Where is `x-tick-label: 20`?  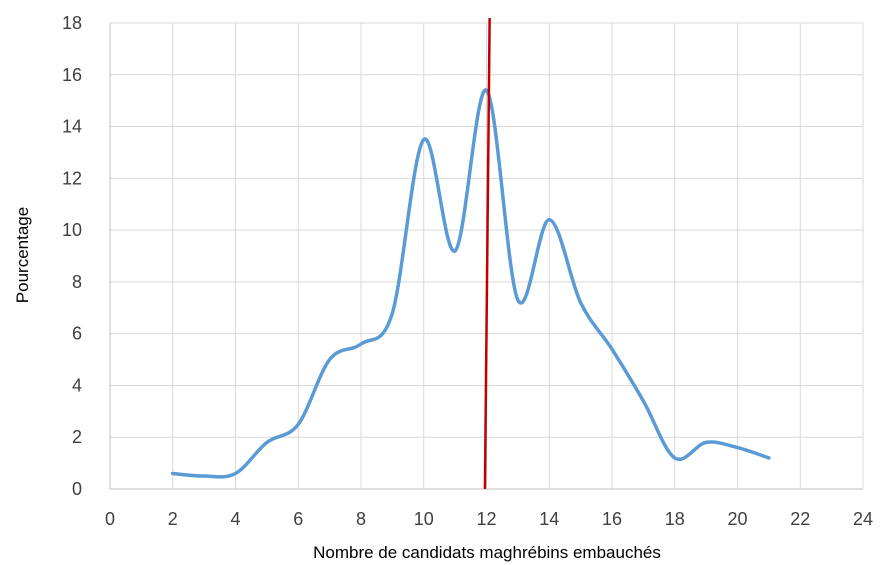
x-tick-label: 20 is located at coordinates (737, 519).